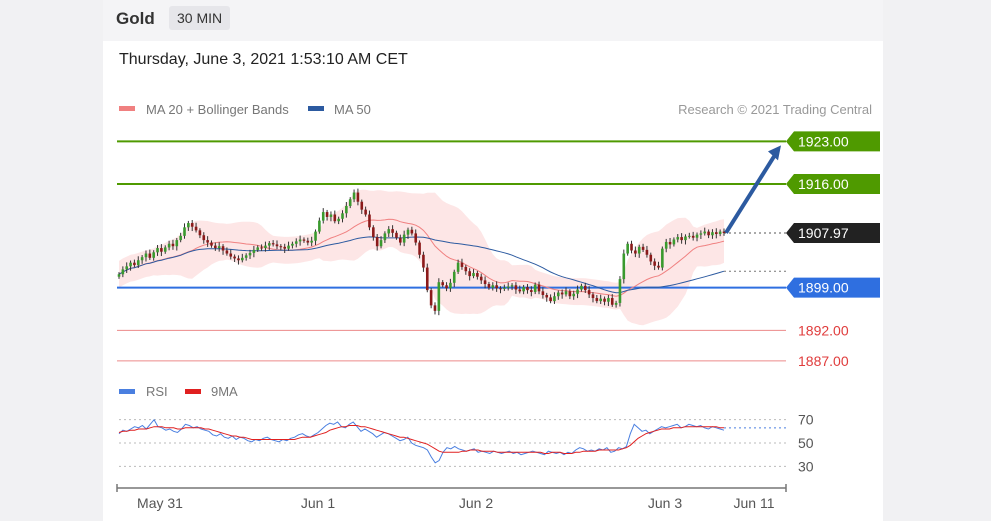  I want to click on instrument-title: Gold, so click(135, 18).